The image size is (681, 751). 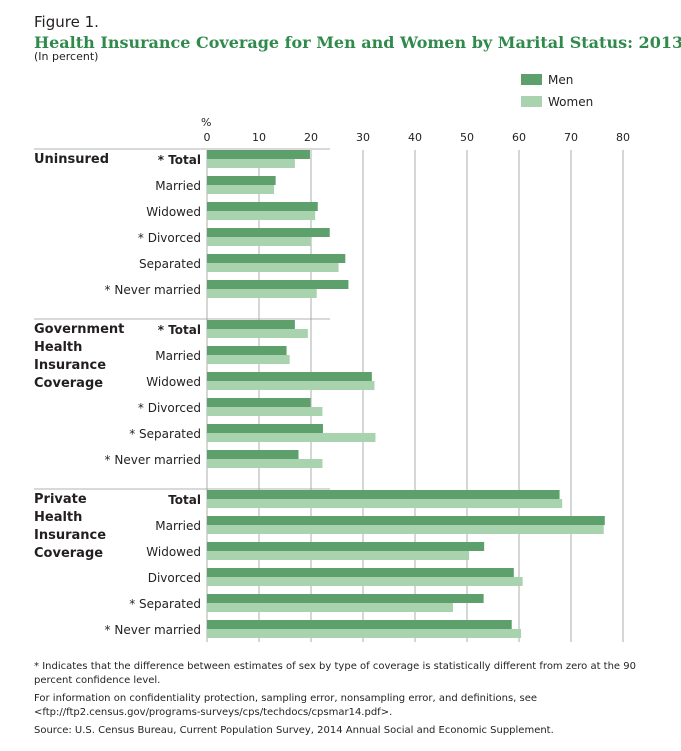 I want to click on group-label: Government, so click(x=79, y=329).